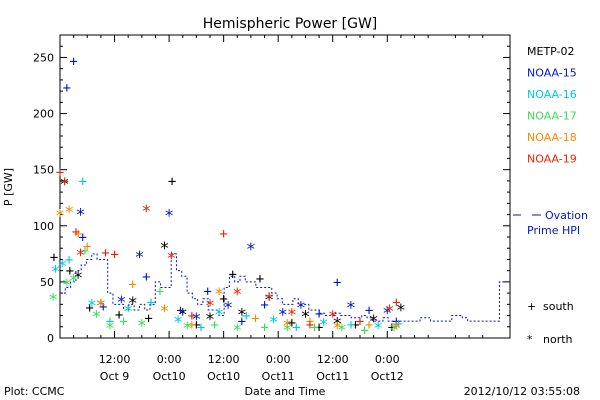 The width and height of the screenshot is (600, 400). I want to click on ovation-legend-label-2: Prime HPI, so click(553, 230).